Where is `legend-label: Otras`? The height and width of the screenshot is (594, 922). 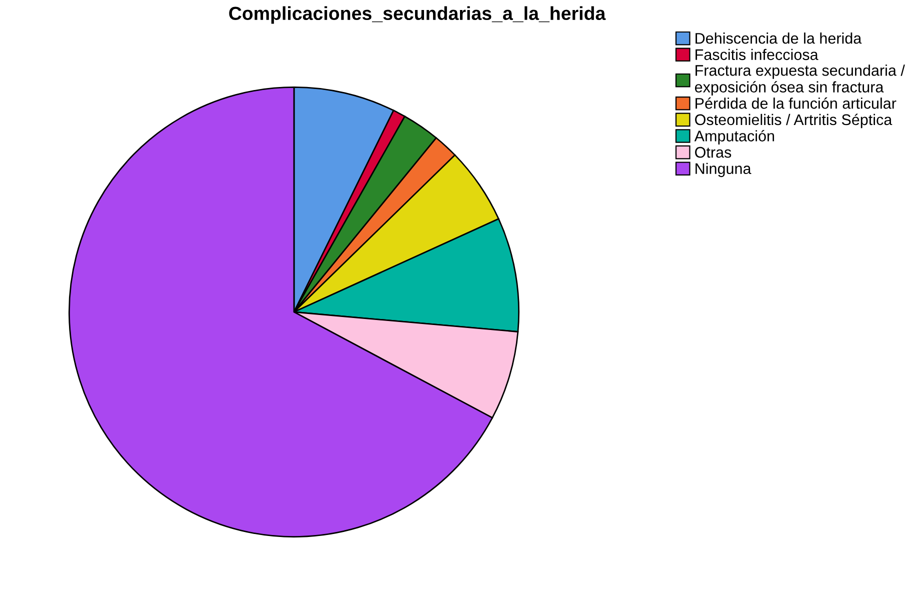
legend-label: Otras is located at coordinates (713, 152).